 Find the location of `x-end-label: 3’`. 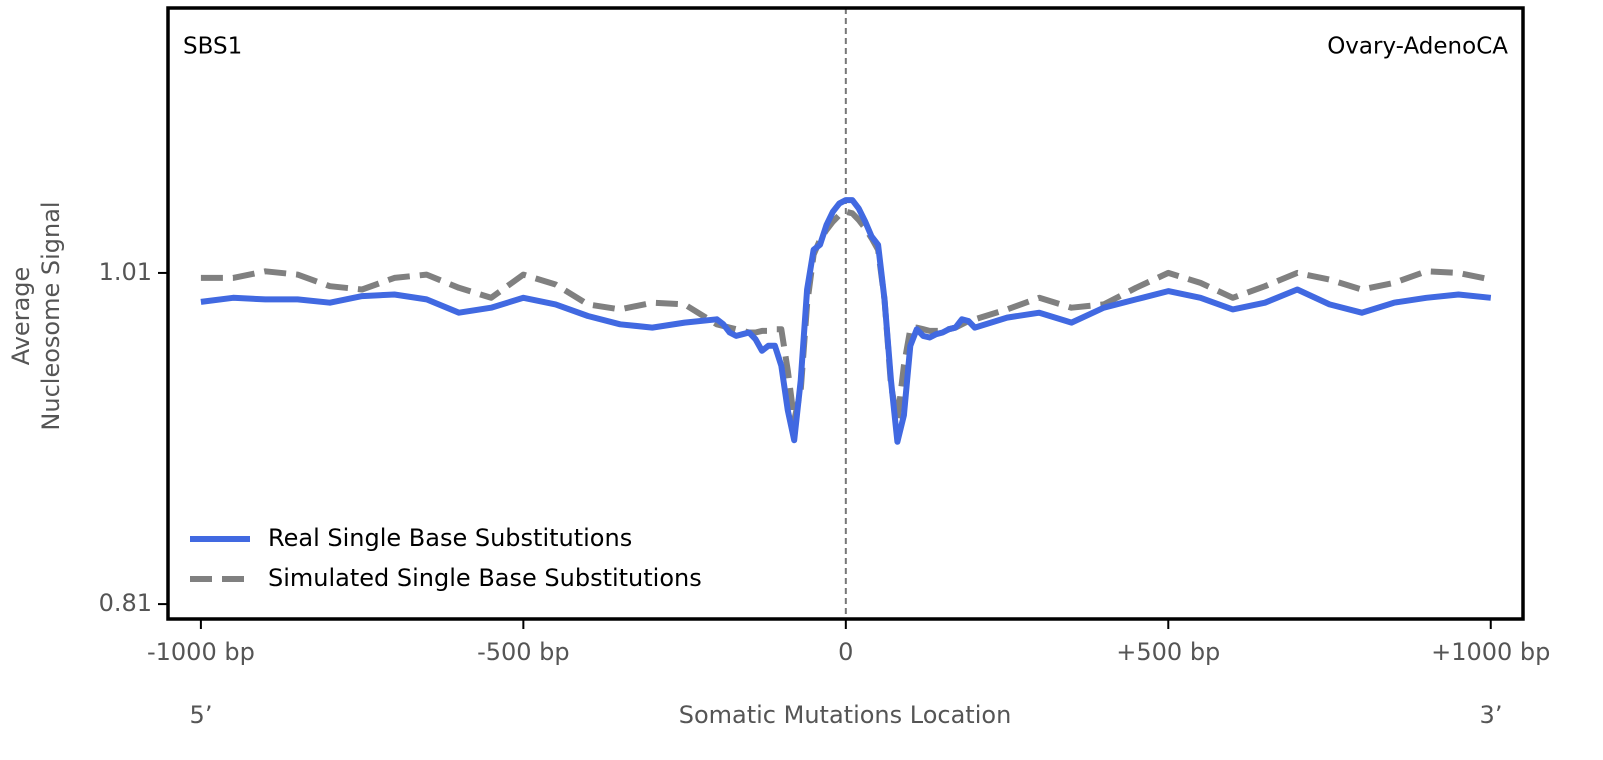

x-end-label: 3’ is located at coordinates (1491, 715).